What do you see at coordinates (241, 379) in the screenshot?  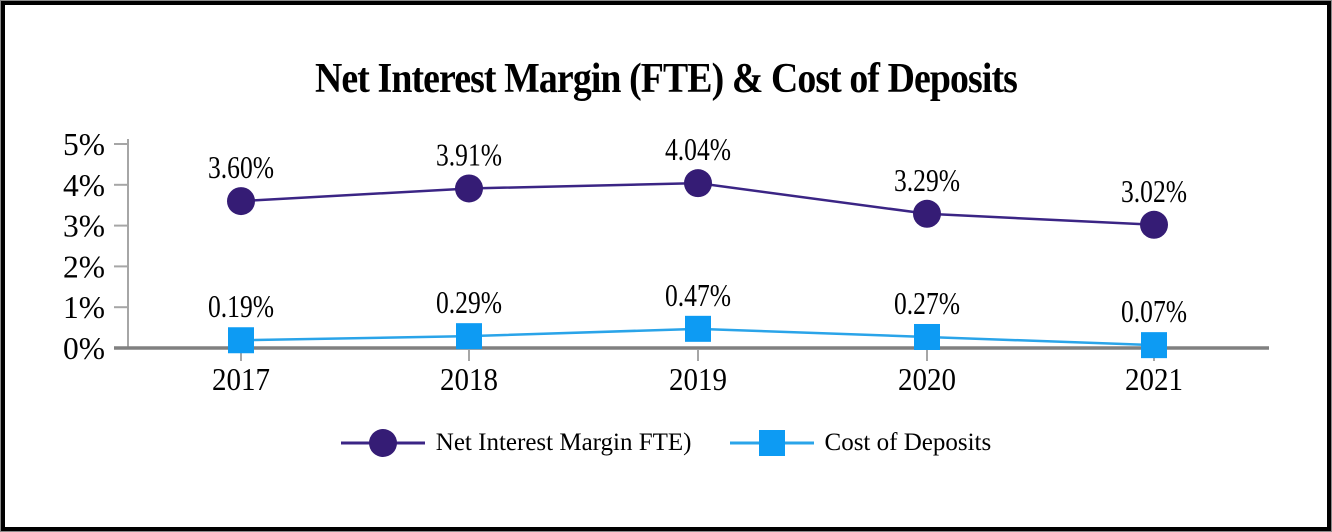 I see `x-axis-label: 2017` at bounding box center [241, 379].